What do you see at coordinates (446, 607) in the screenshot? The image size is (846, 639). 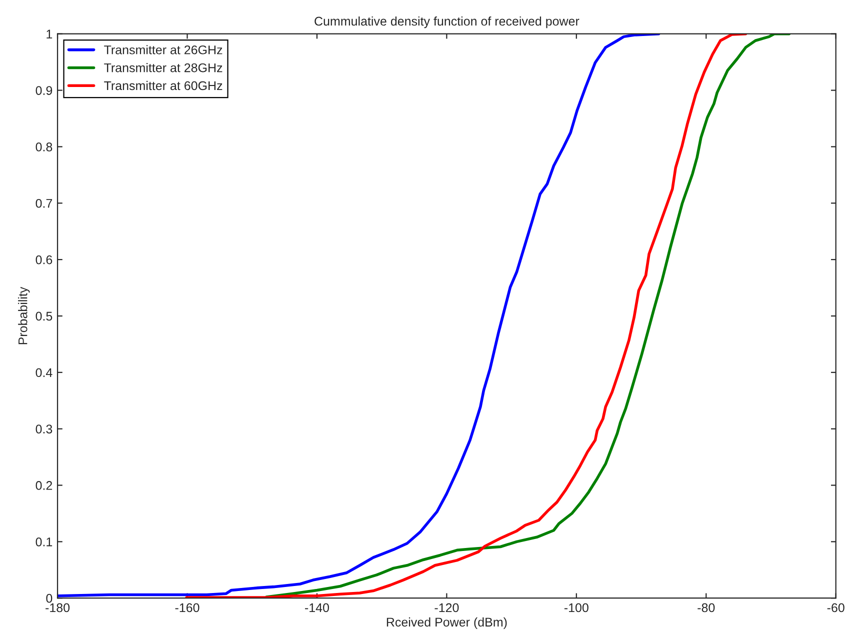 I see `x-tick-label: -120` at bounding box center [446, 607].